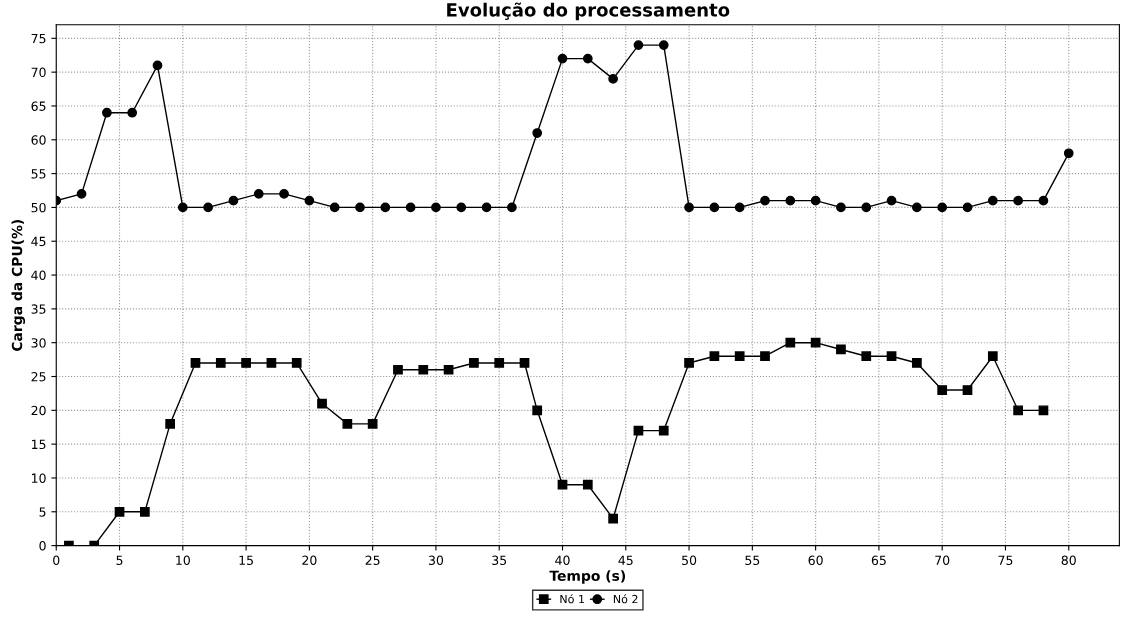  What do you see at coordinates (588, 11) in the screenshot?
I see `chart-title: Evolução do processamento` at bounding box center [588, 11].